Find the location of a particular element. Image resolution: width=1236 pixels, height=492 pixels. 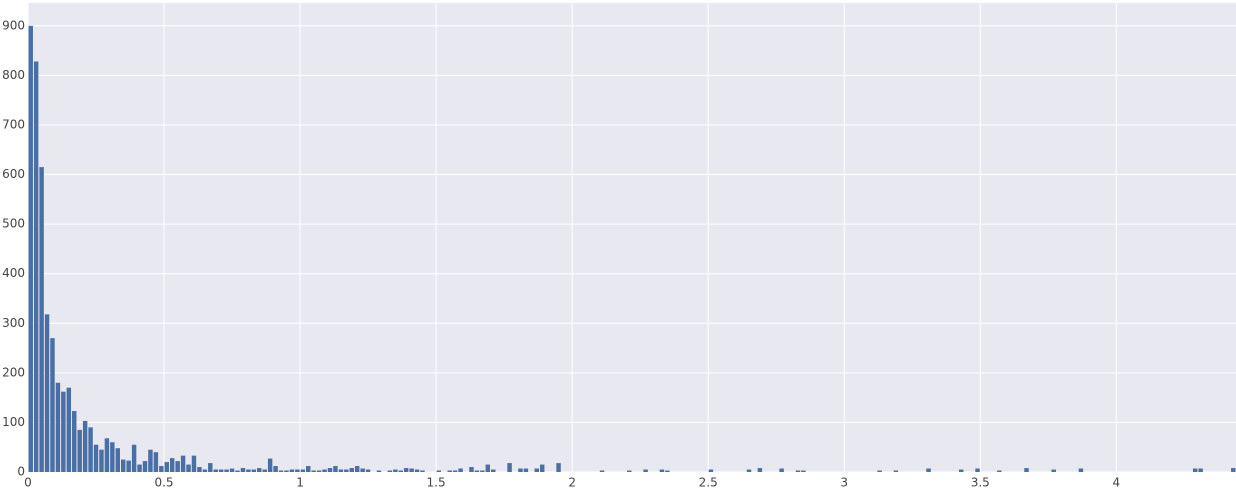

y-tick-label: 200 is located at coordinates (13, 372).